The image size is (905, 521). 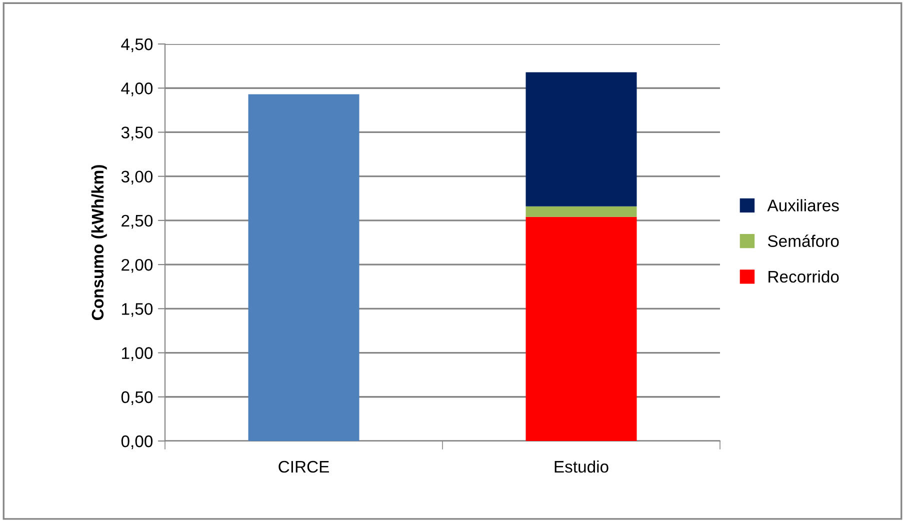 I want to click on y-tick-label: 4,00, so click(x=137, y=89).